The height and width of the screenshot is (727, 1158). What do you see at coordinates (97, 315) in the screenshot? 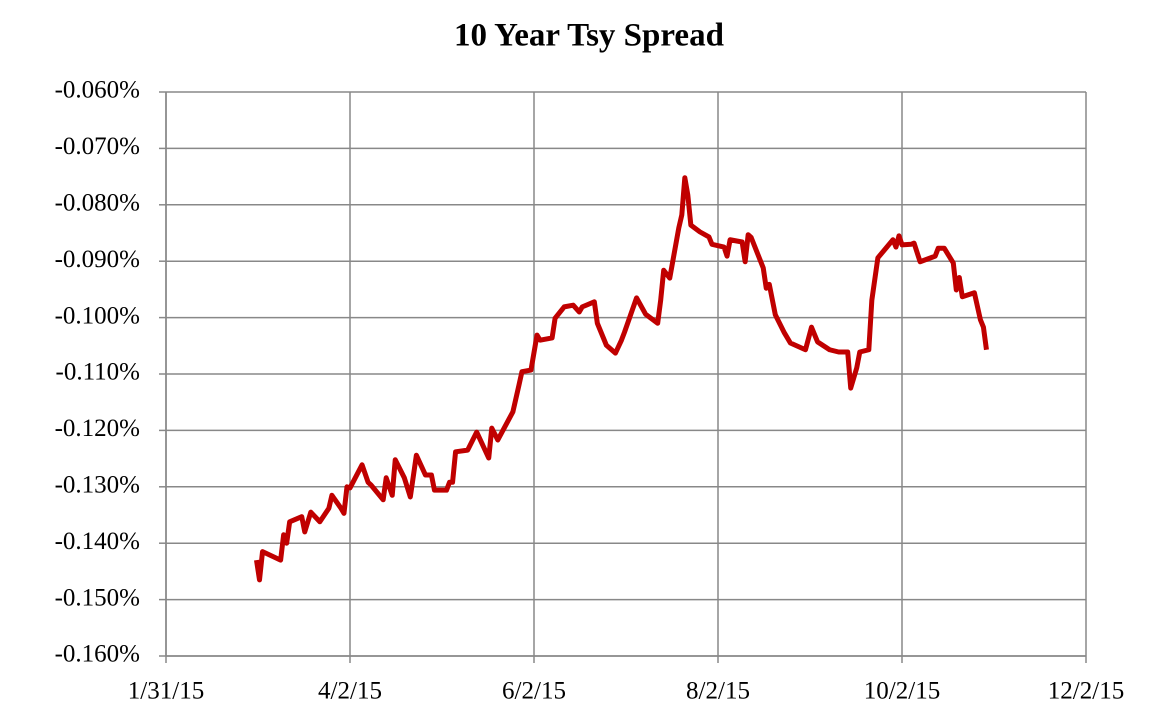
I see `y-tick-label: -0.100%` at bounding box center [97, 315].